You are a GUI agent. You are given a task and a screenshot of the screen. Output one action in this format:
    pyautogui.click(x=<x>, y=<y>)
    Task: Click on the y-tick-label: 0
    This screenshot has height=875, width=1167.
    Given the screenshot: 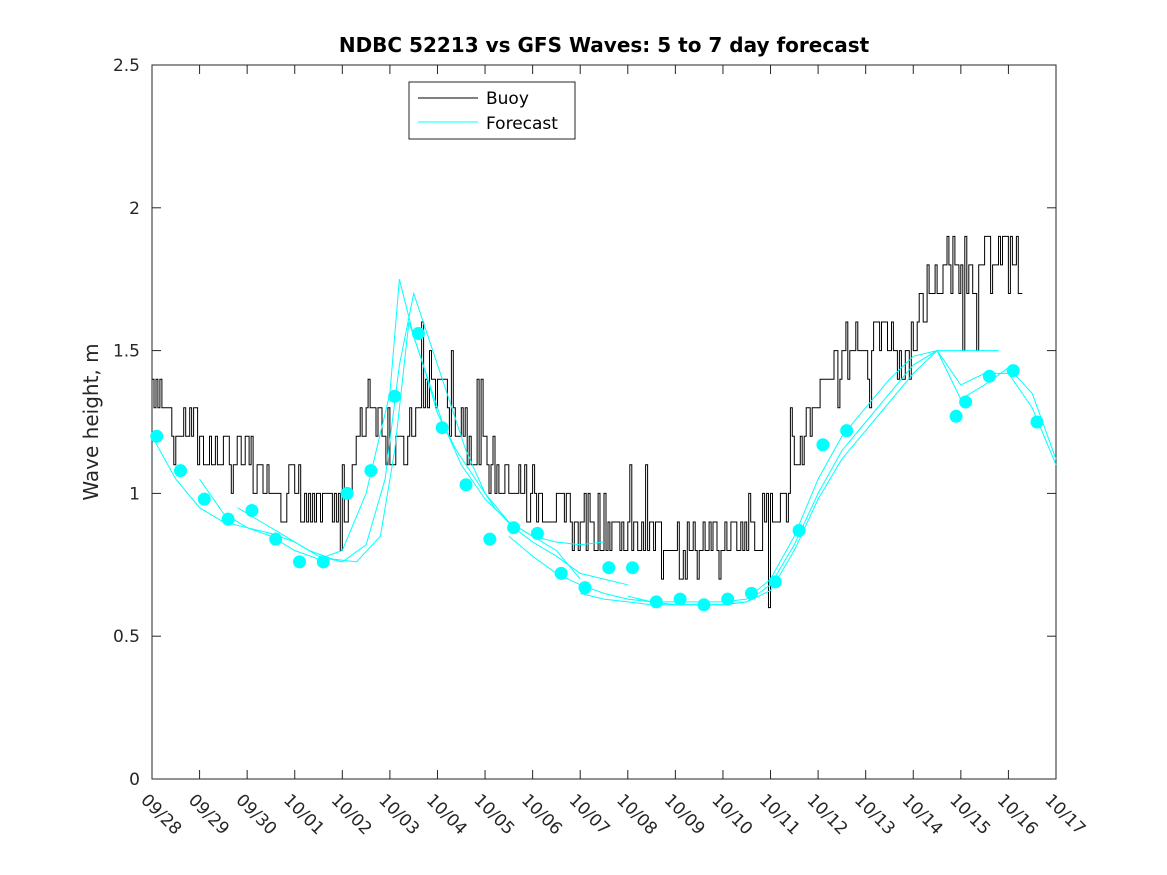 What is the action you would take?
    pyautogui.click(x=134, y=780)
    